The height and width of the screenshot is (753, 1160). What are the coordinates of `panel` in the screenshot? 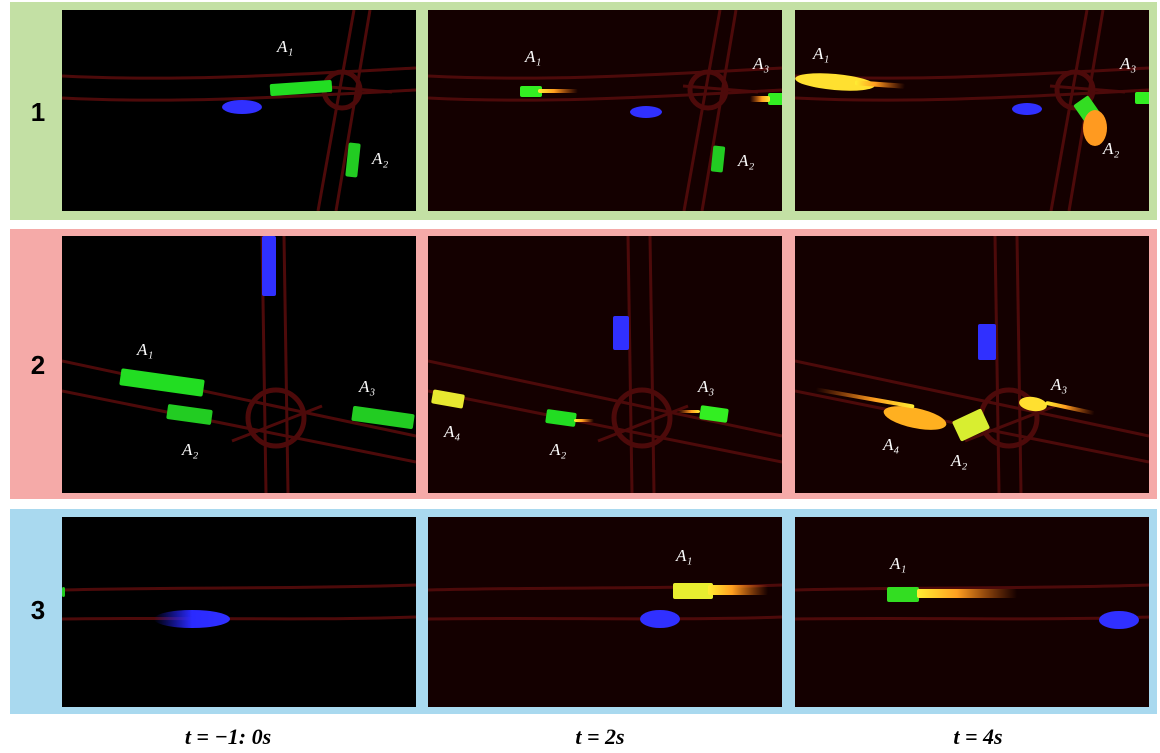 It's located at (239, 612).